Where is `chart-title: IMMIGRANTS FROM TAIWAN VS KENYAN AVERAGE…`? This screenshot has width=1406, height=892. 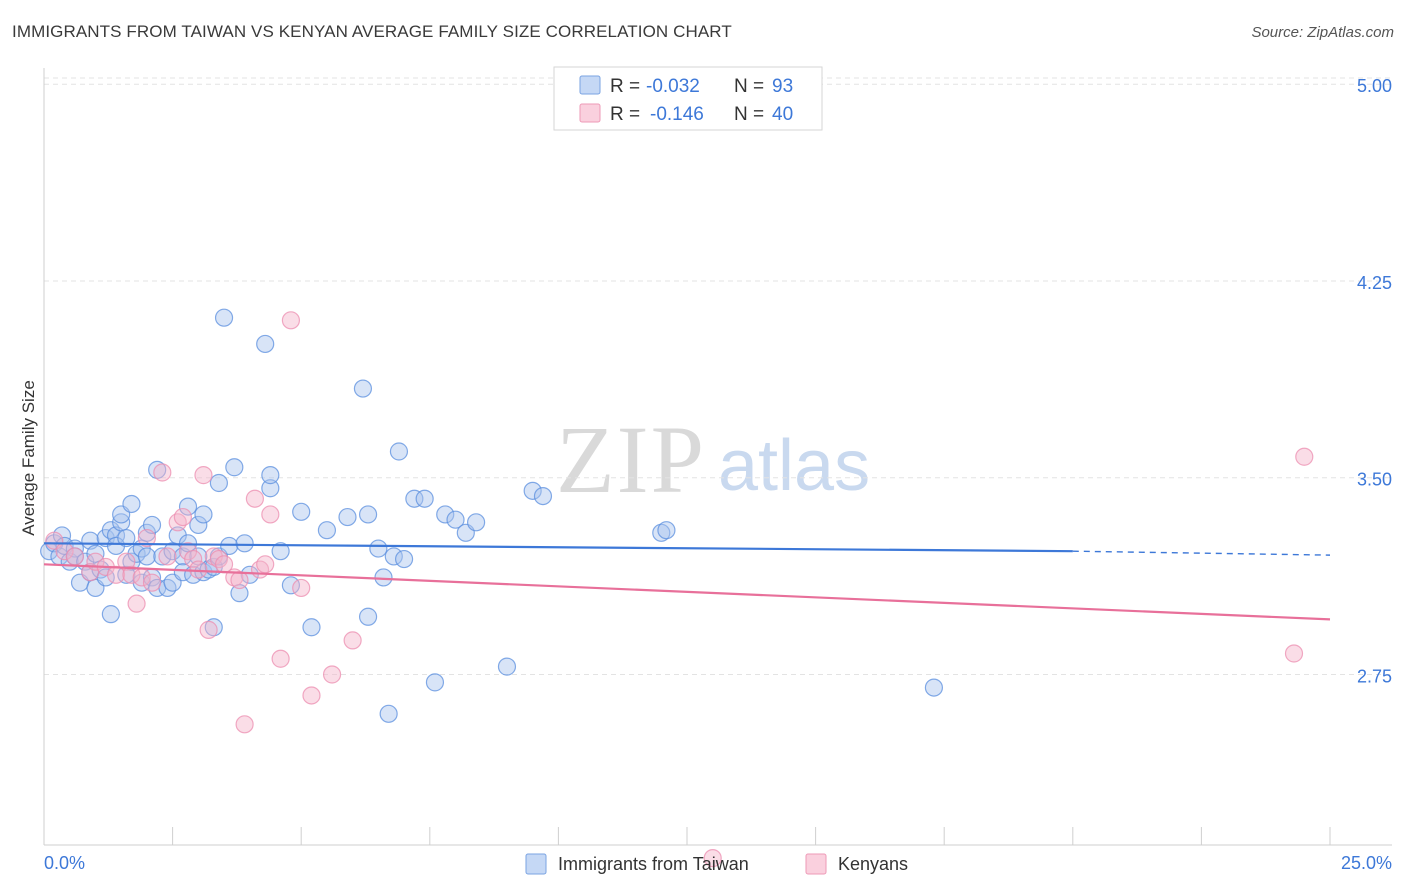
chart-title: IMMIGRANTS FROM TAIWAN VS KENYAN AVERAGE… is located at coordinates (372, 31).